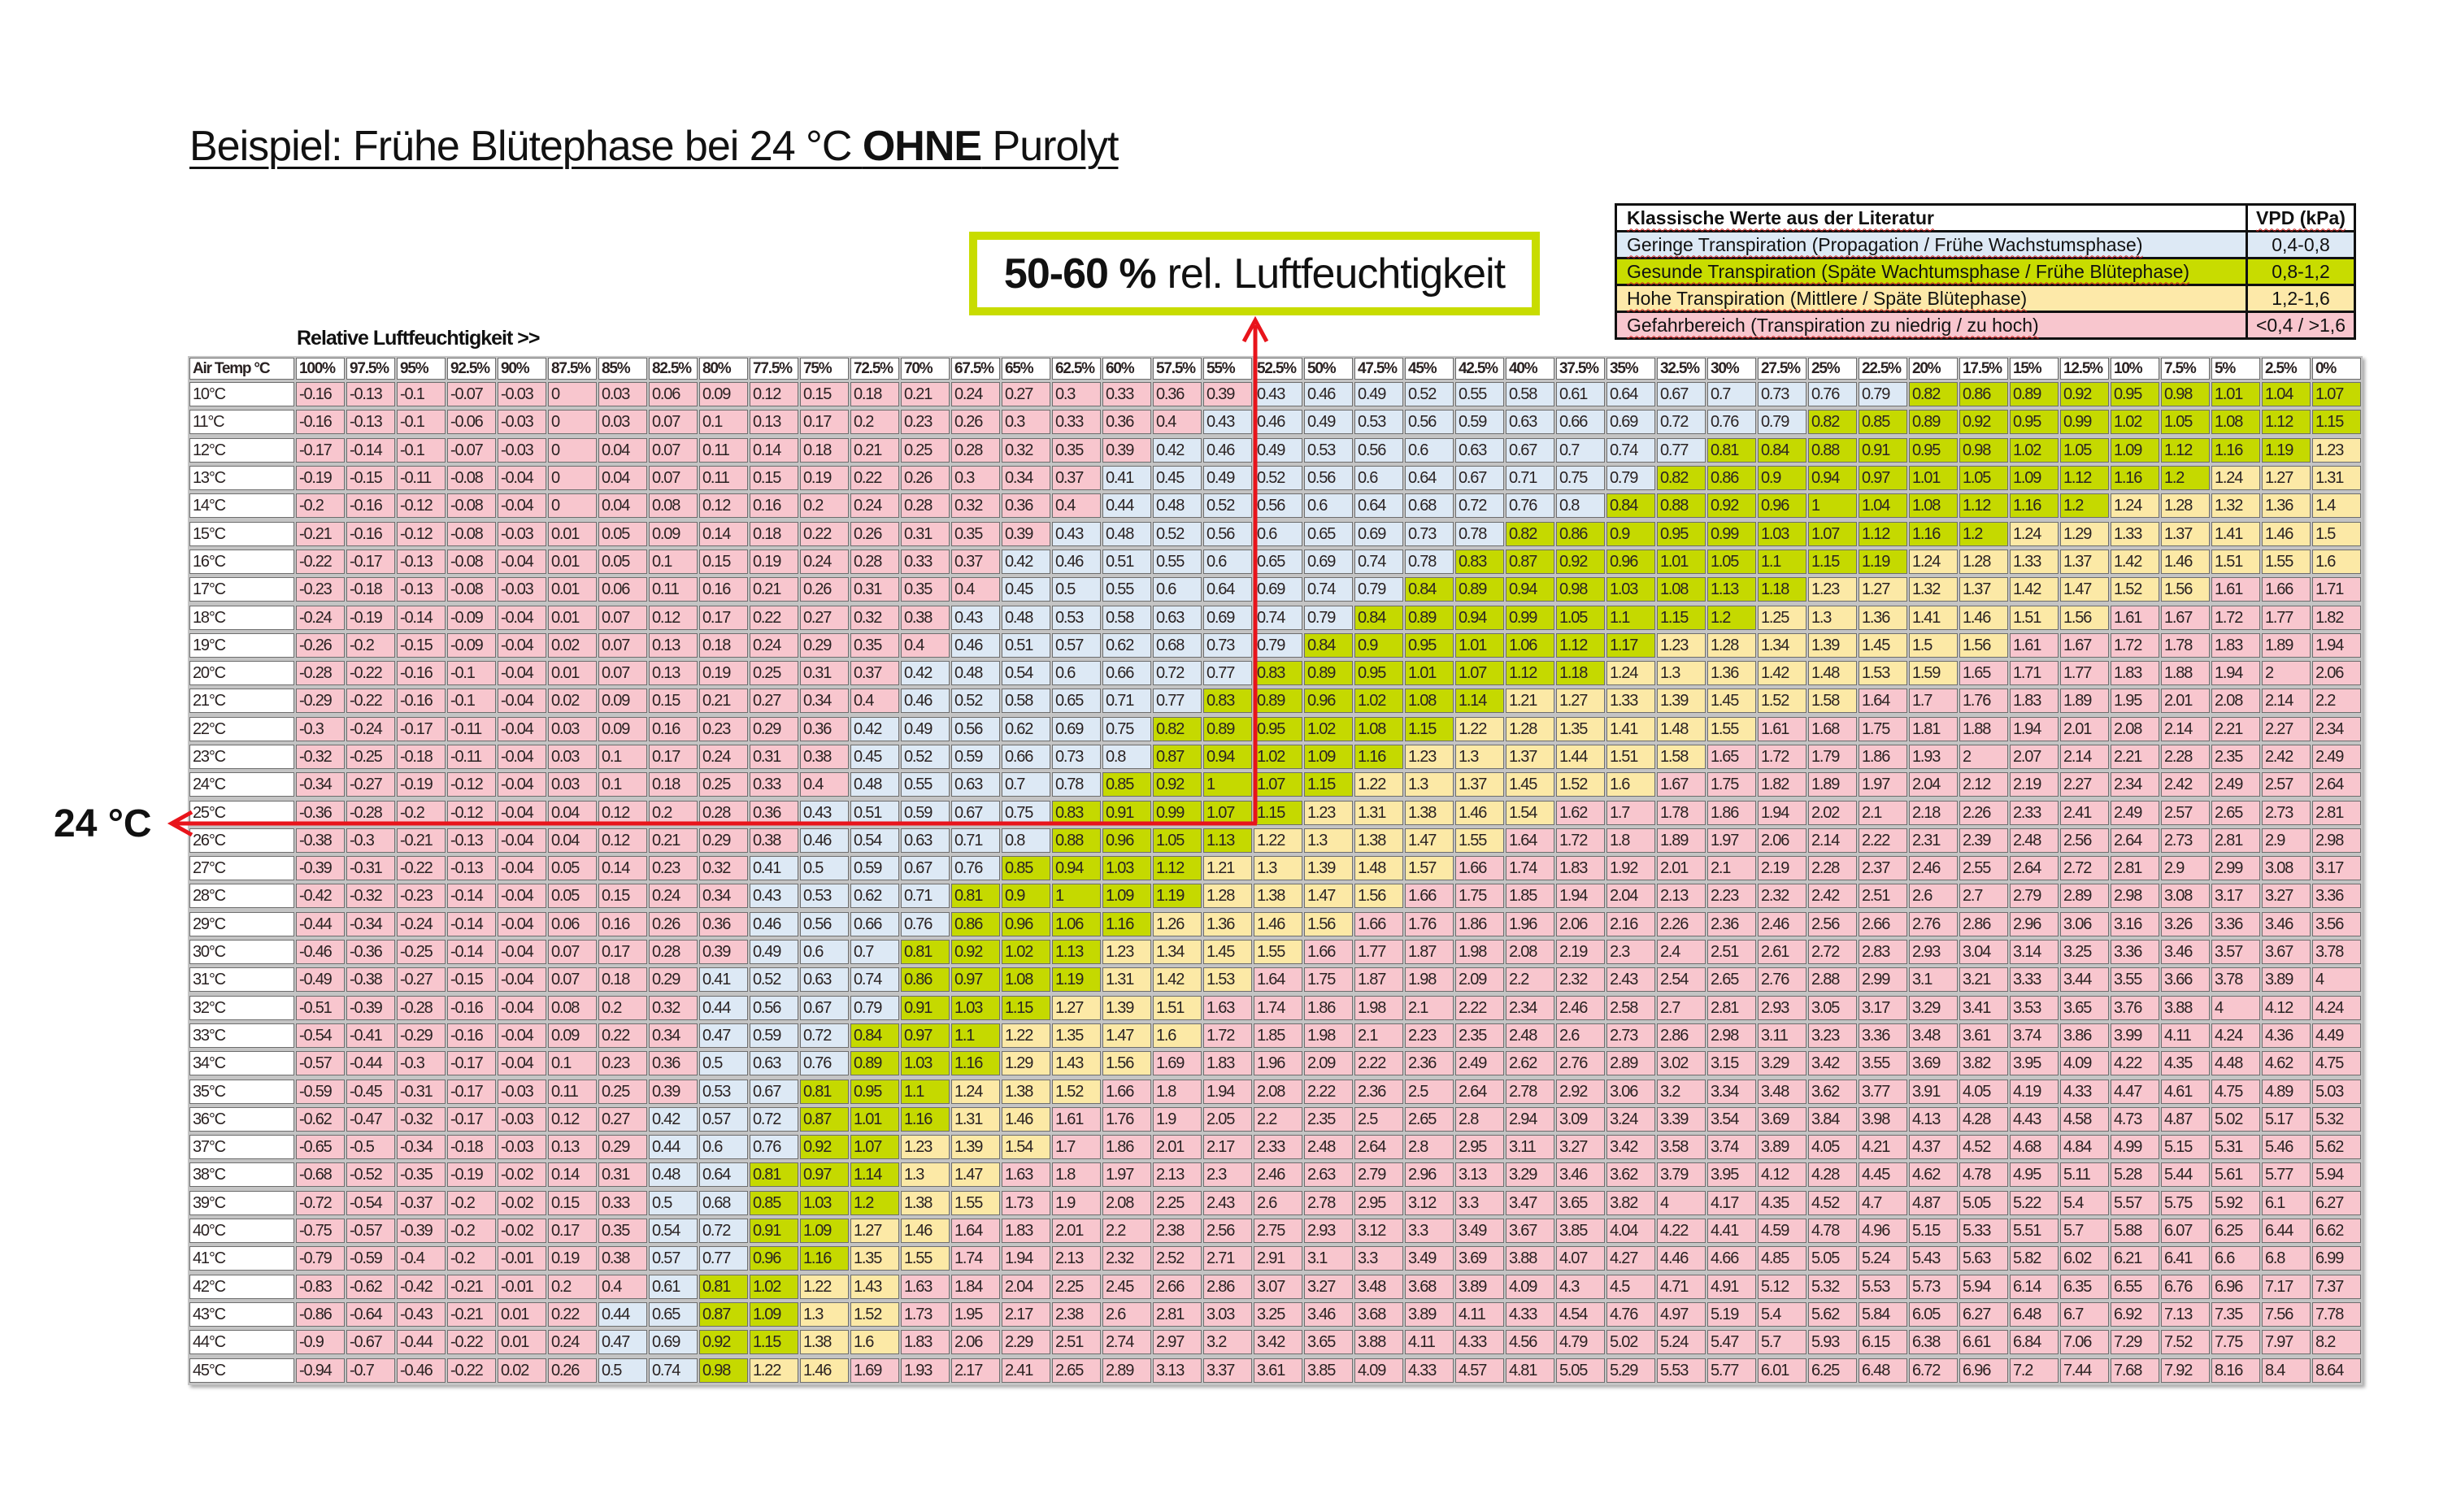 This screenshot has height=1512, width=2439. What do you see at coordinates (1076, 1342) in the screenshot?
I see `vpd-cell-text: 2.51` at bounding box center [1076, 1342].